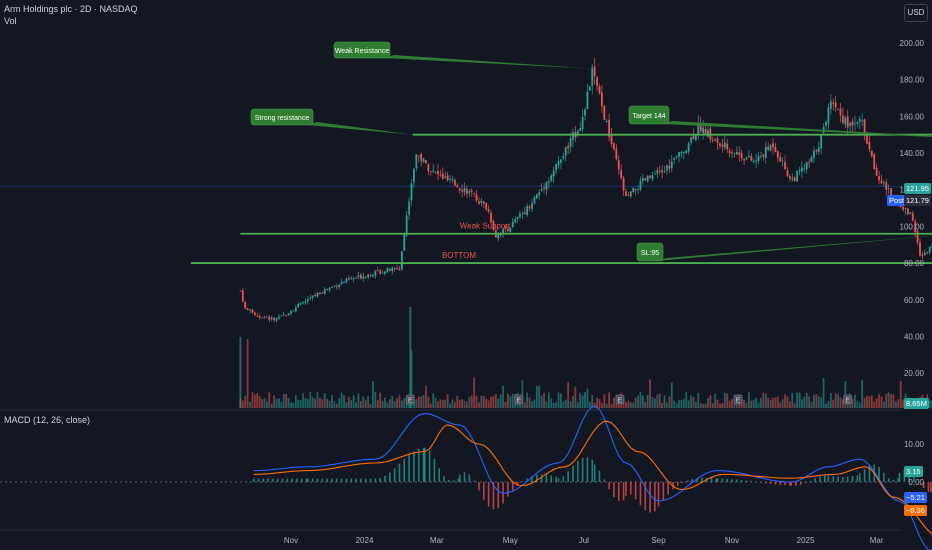 This screenshot has width=932, height=550. What do you see at coordinates (916, 13) in the screenshot?
I see `currency-button: USD` at bounding box center [916, 13].